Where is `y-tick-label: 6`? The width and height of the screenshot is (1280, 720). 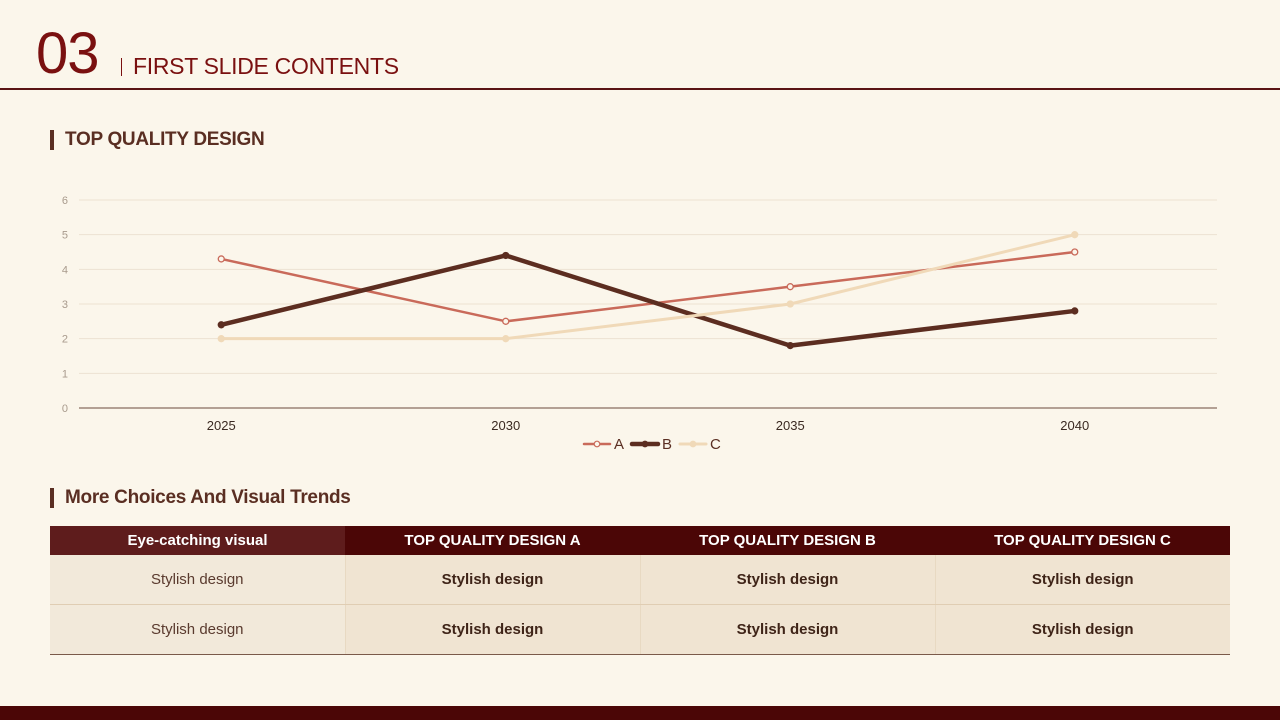
y-tick-label: 6 is located at coordinates (65, 201).